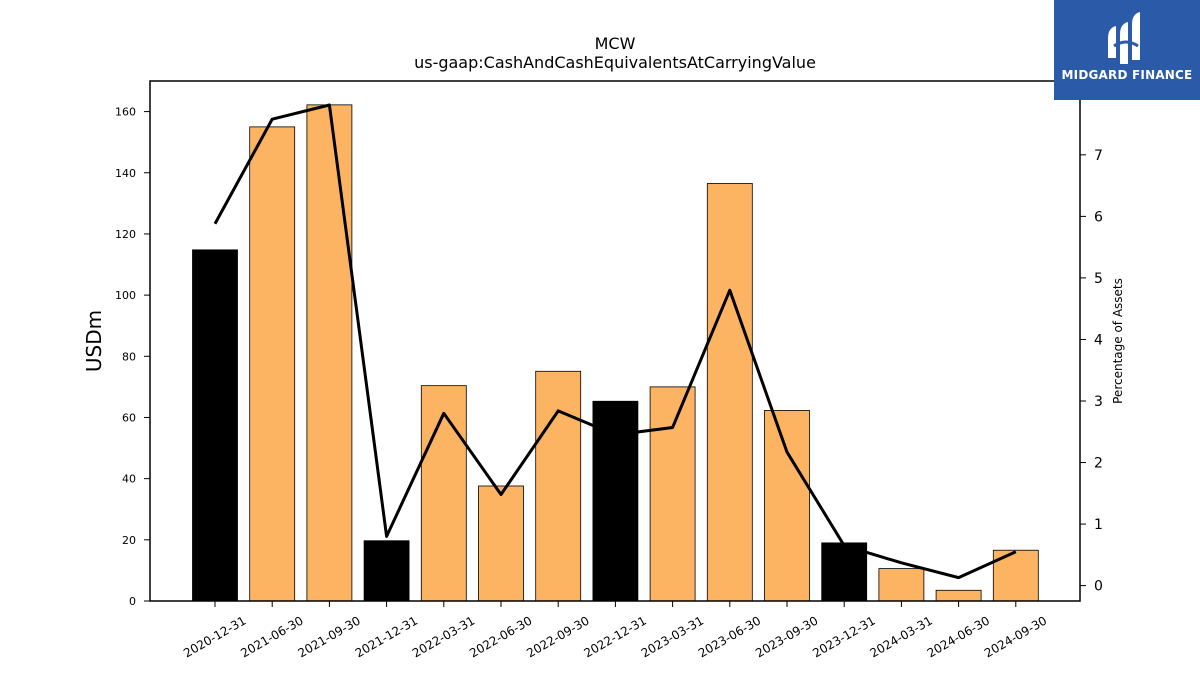 Image resolution: width=1200 pixels, height=675 pixels. Describe the element at coordinates (132, 601) in the screenshot. I see `y-tick-label-0: 0` at that location.